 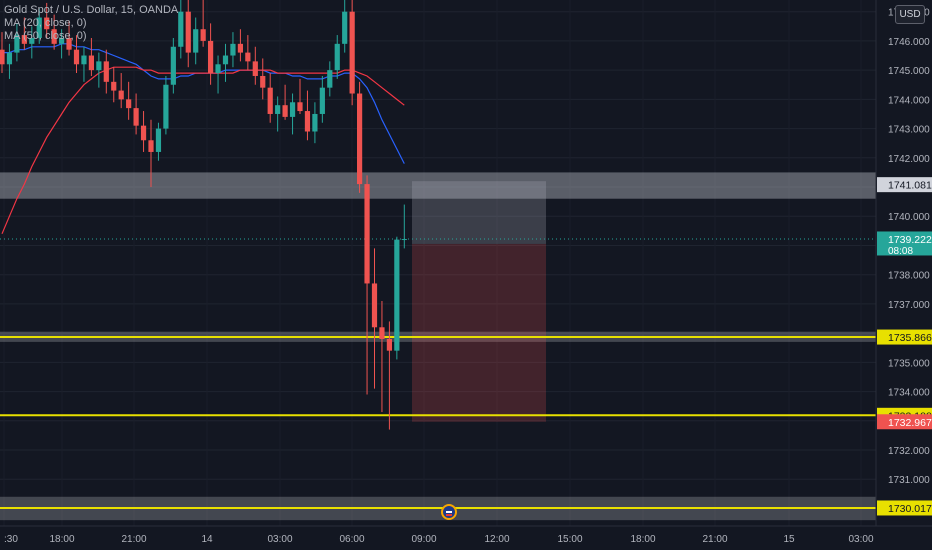 I want to click on level-label-1741: 1741.081, so click(x=910, y=186).